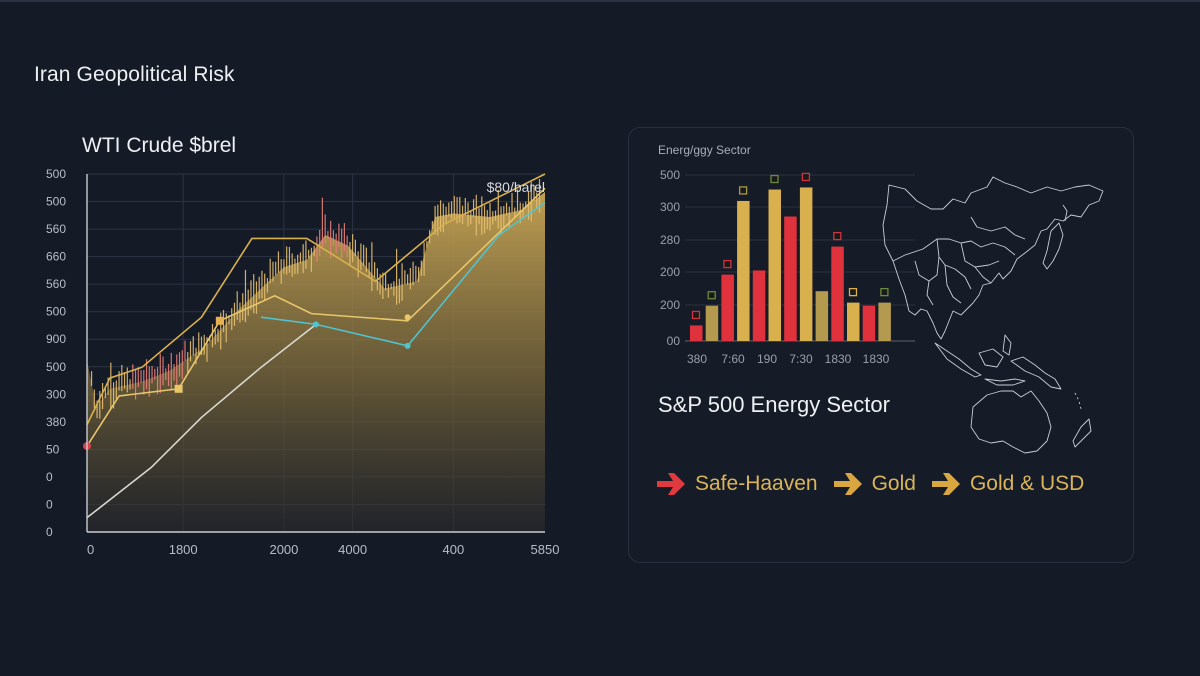  I want to click on y-tick-label: 900, so click(56, 339).